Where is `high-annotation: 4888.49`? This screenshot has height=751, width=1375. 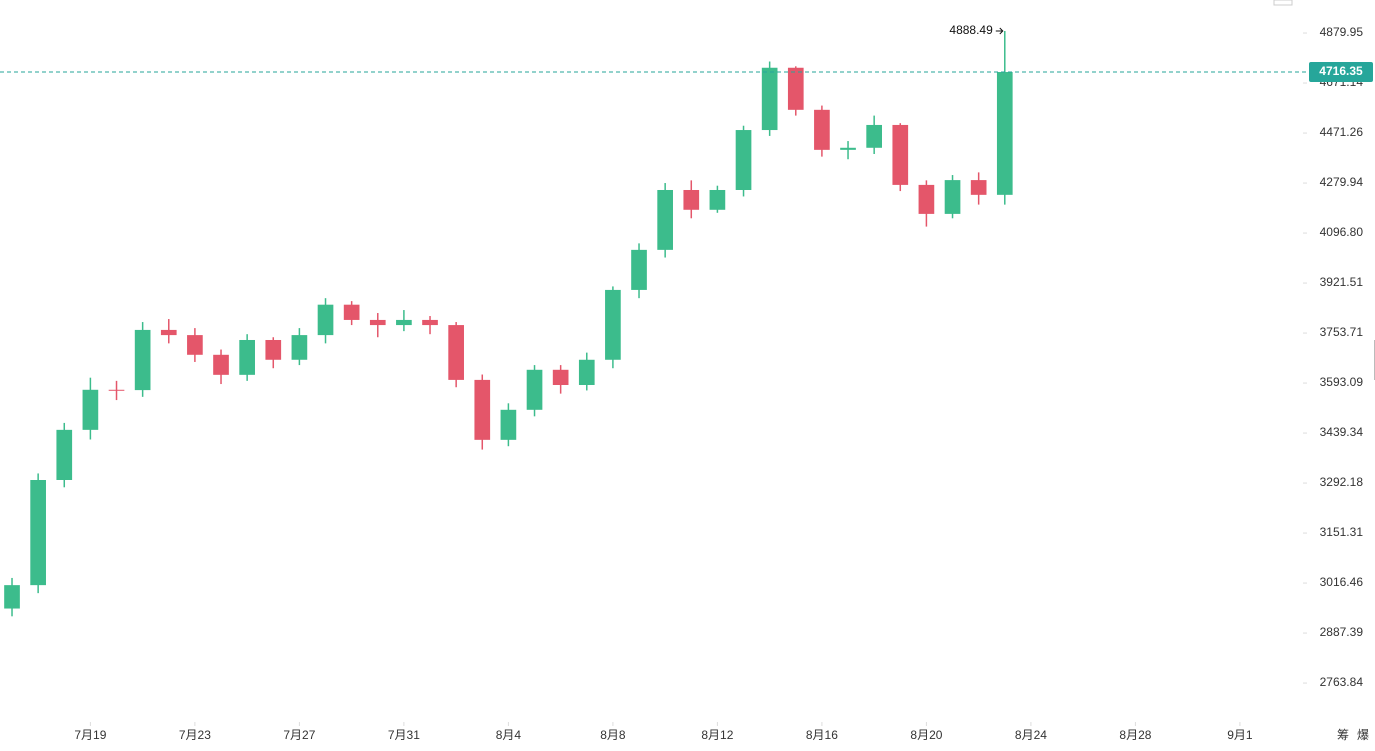
high-annotation: 4888.49 is located at coordinates (971, 30).